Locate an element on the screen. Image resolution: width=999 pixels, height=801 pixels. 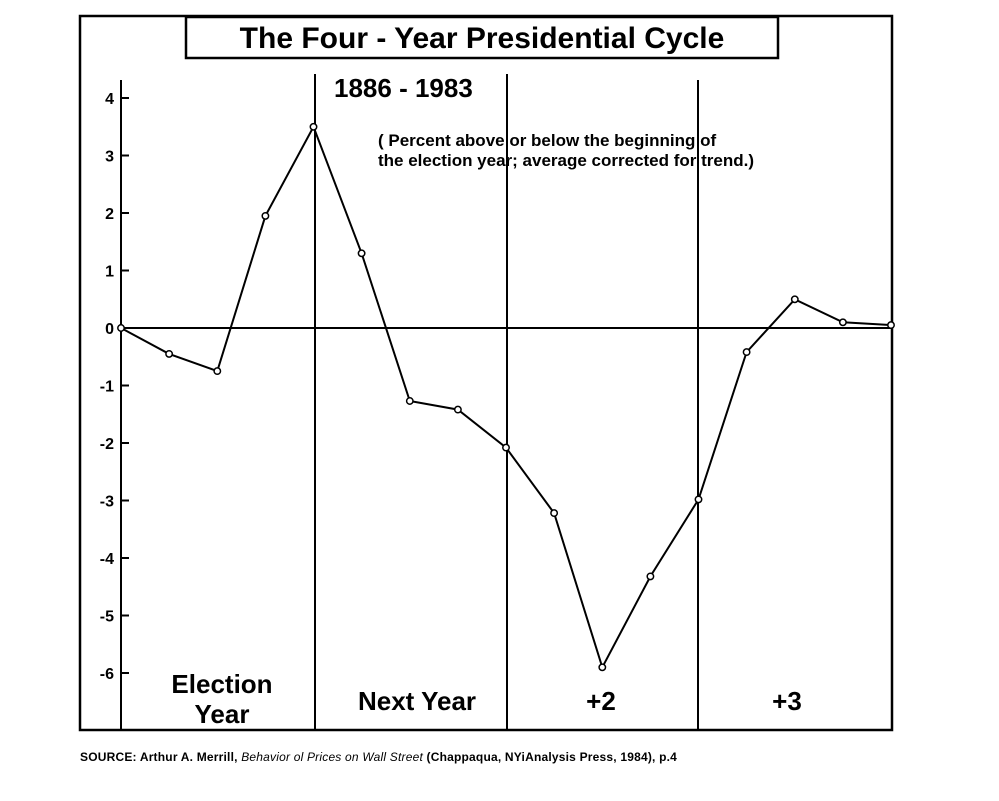
y-tick-label: -1 is located at coordinates (107, 387).